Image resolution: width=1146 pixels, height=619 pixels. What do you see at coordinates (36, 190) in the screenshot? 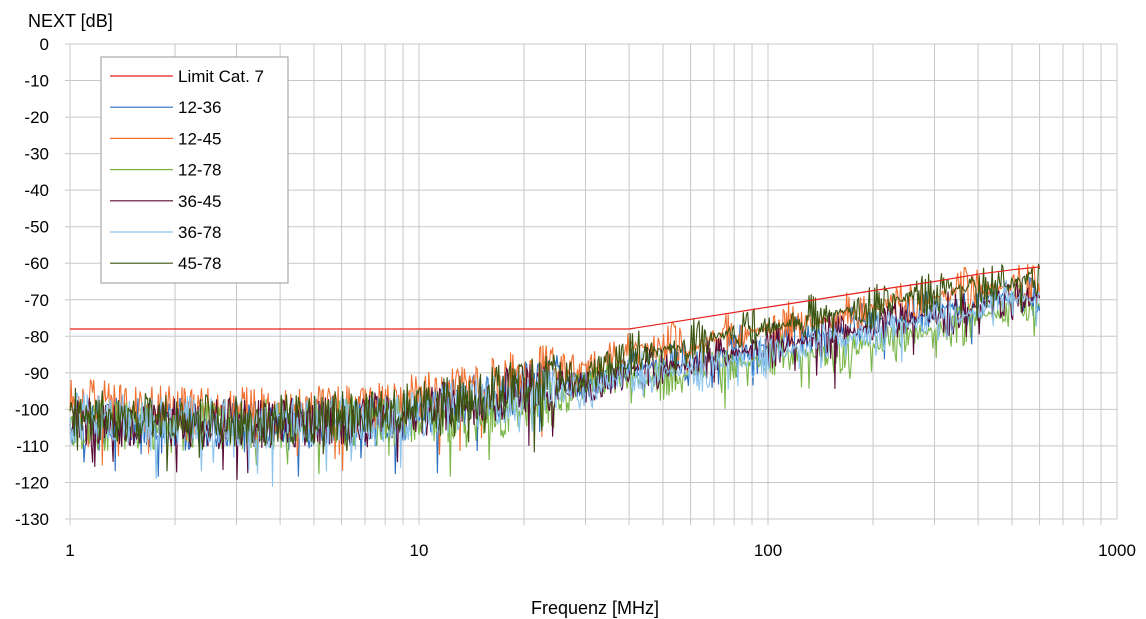
I see `y-tick-label: -40` at bounding box center [36, 190].